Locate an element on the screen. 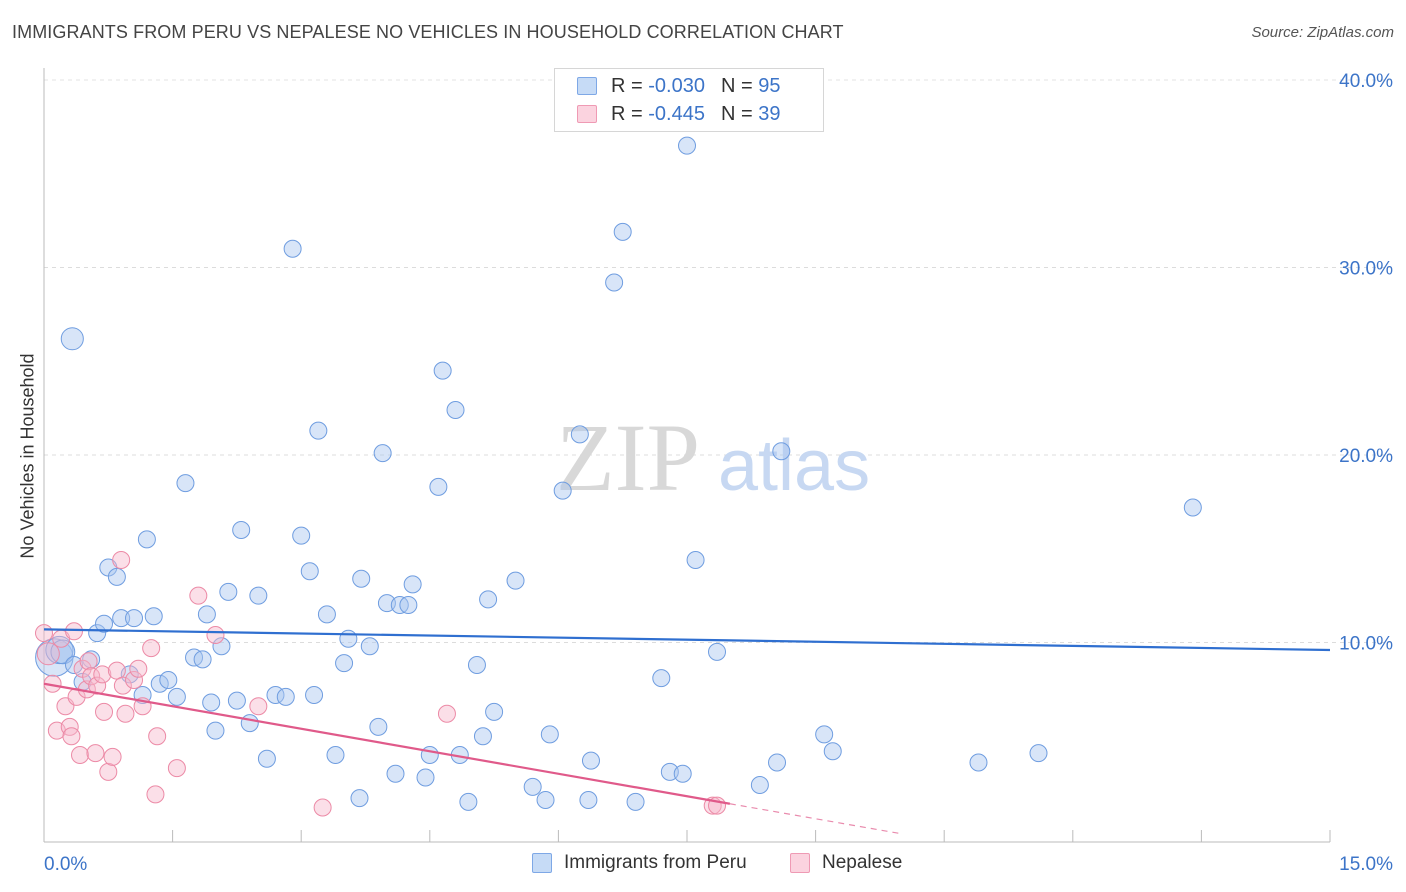 This screenshot has width=1406, height=892. watermark-atlas: atlas is located at coordinates (794, 466).